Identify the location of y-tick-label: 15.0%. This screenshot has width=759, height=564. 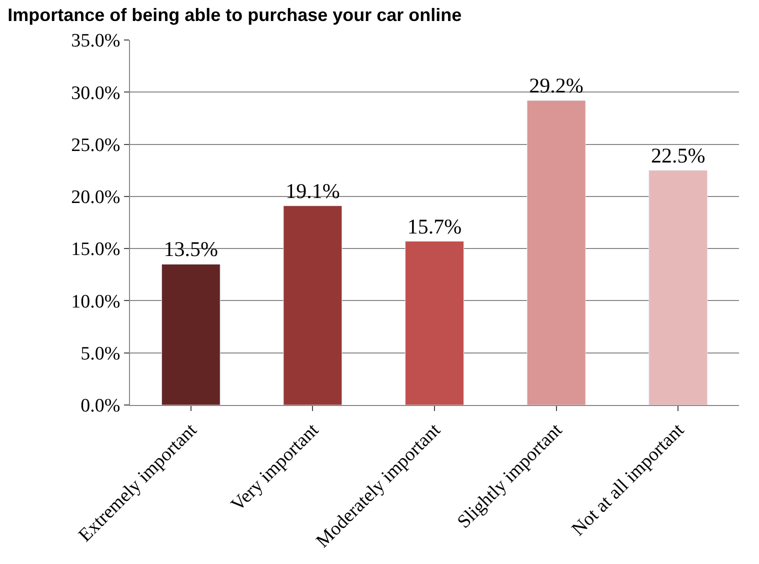
(95, 249).